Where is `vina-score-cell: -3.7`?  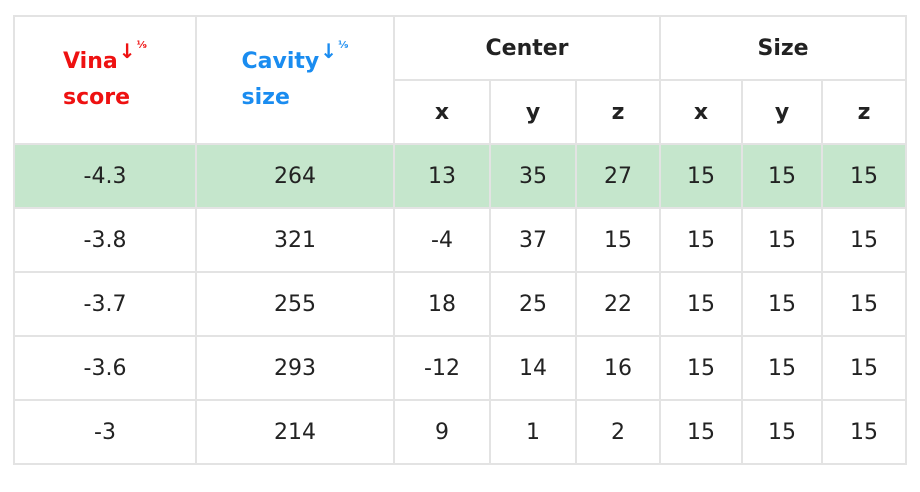
vina-score-cell: -3.7 is located at coordinates (105, 304).